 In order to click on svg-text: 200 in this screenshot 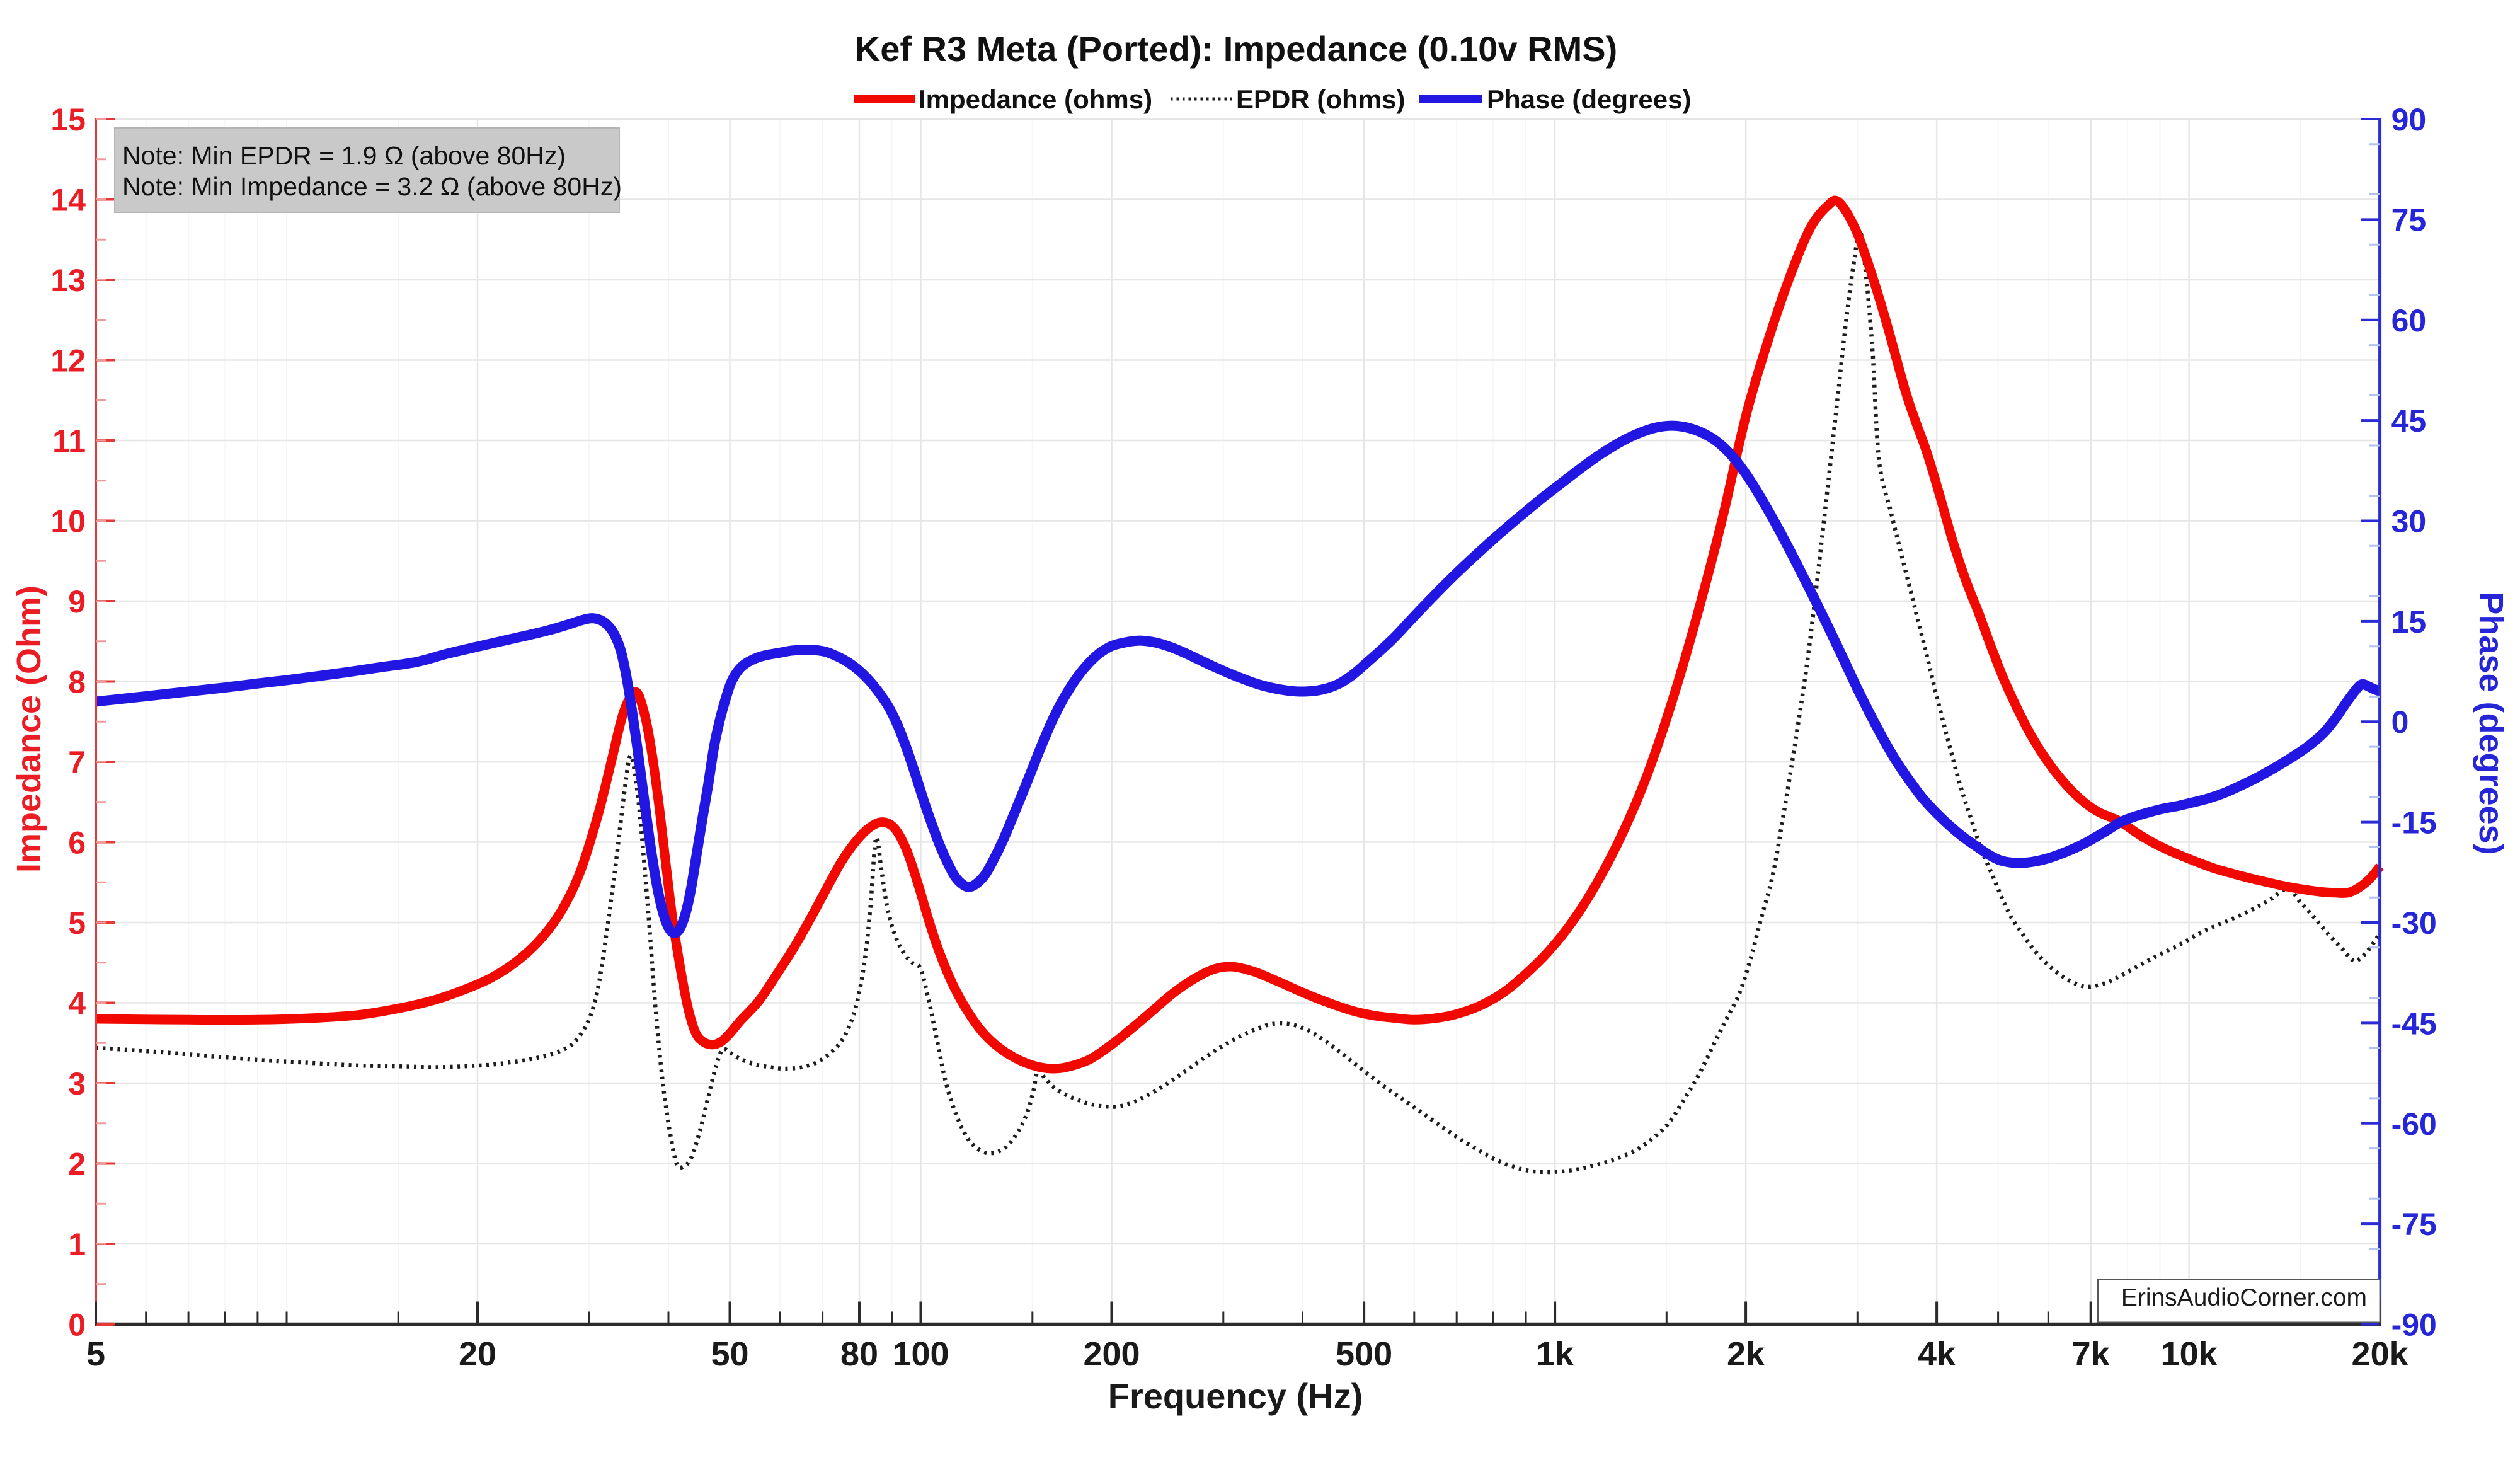, I will do `click(1111, 1354)`.